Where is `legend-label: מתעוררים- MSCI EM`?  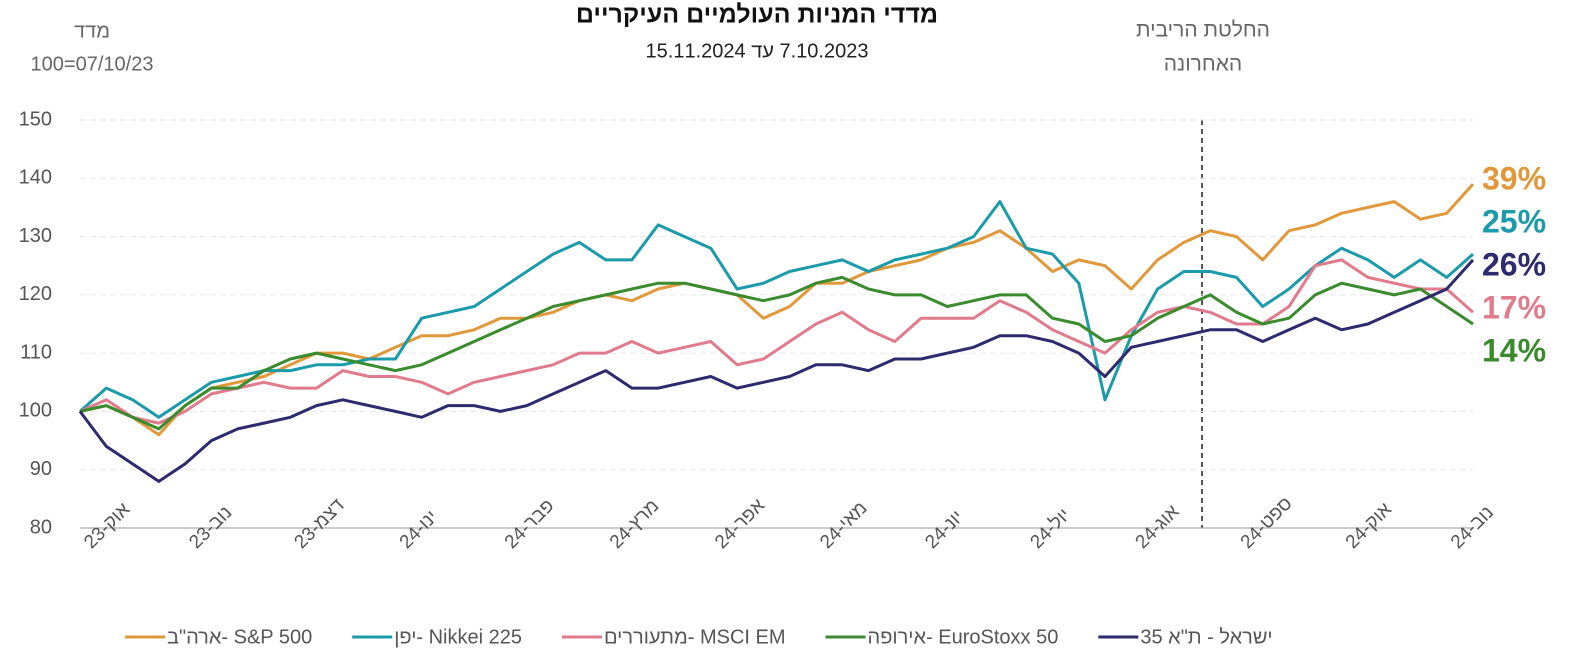
legend-label: מתעוררים- MSCI EM is located at coordinates (695, 637).